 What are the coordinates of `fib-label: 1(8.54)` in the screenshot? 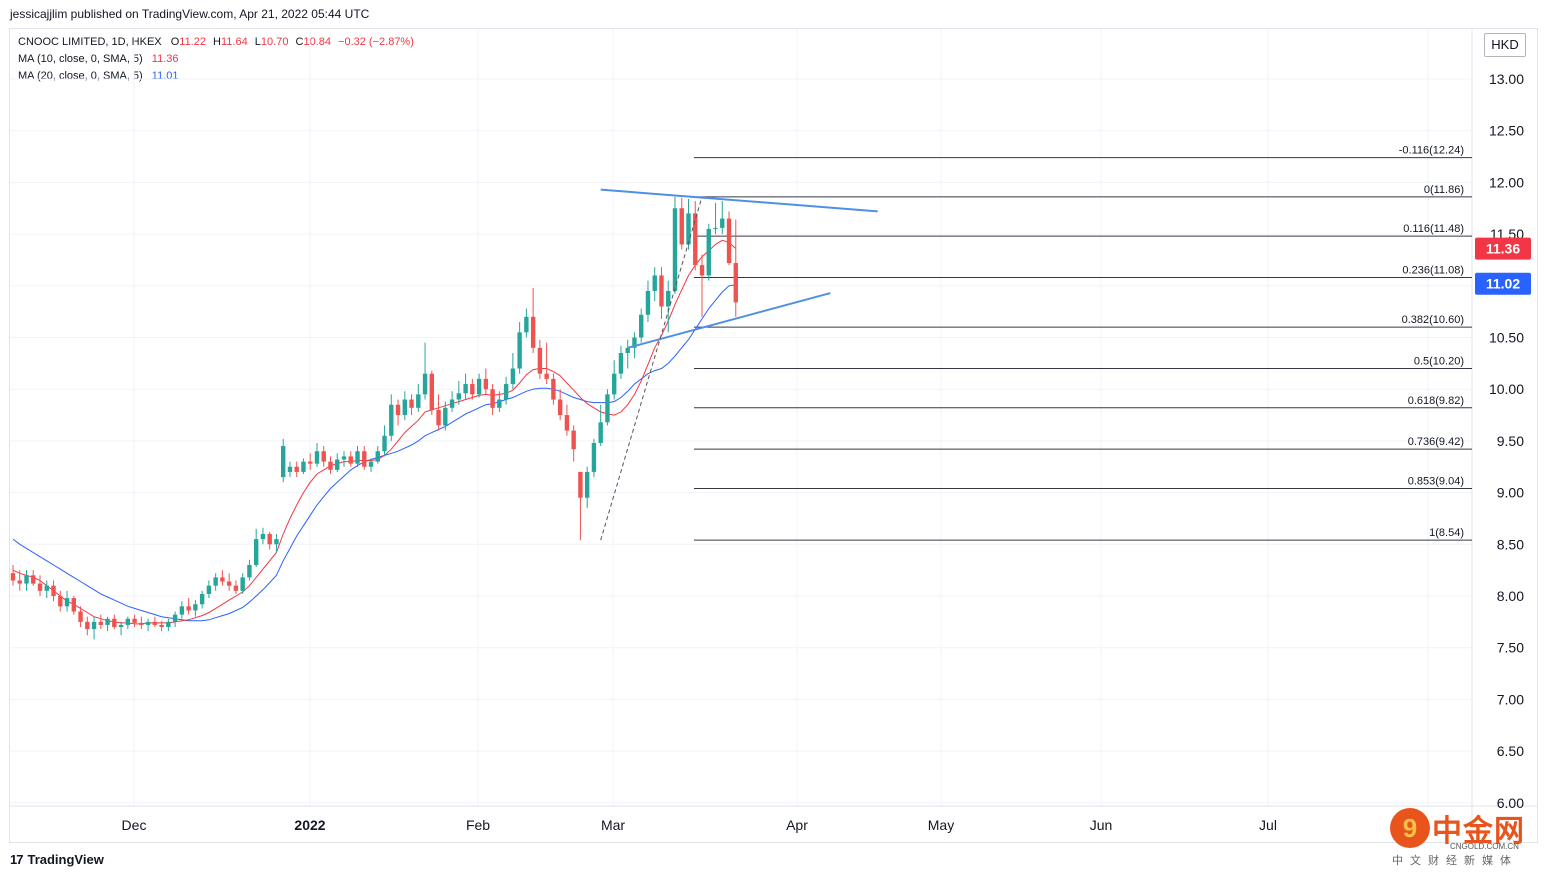 It's located at (1446, 533).